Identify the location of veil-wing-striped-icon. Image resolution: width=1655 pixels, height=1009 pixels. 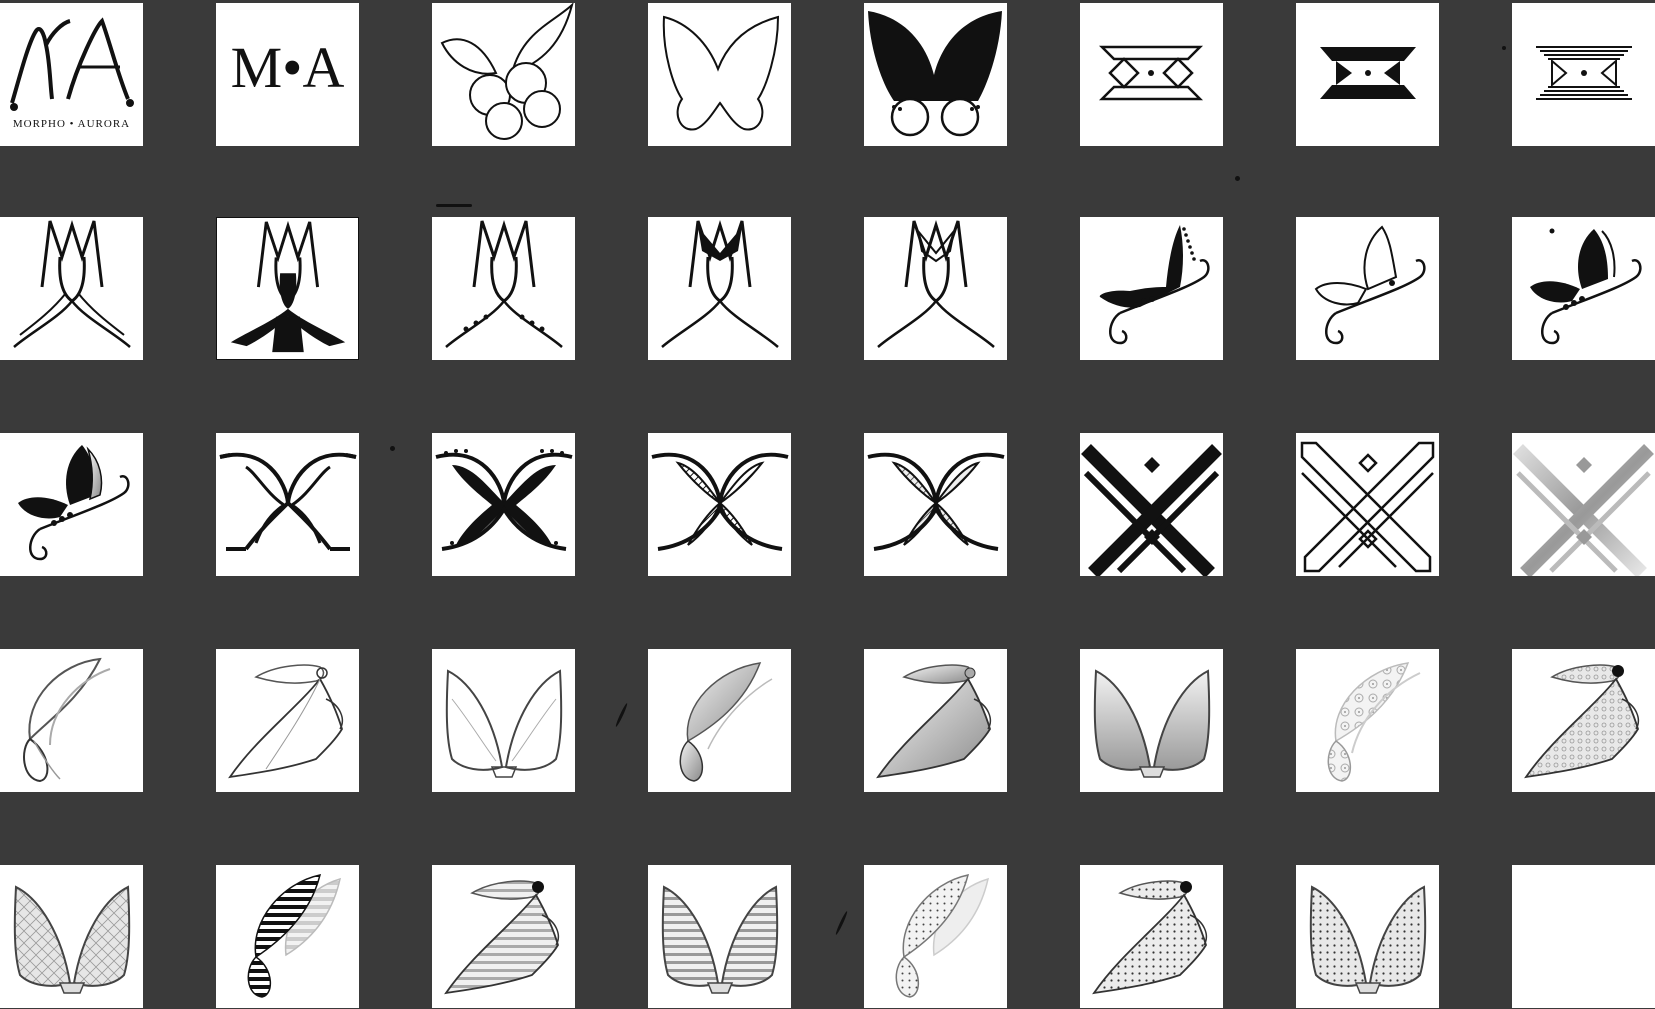
(502, 937).